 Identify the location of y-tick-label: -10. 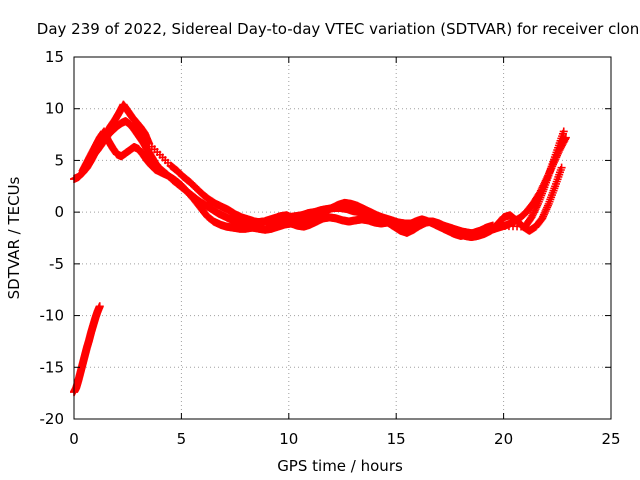
(52, 316).